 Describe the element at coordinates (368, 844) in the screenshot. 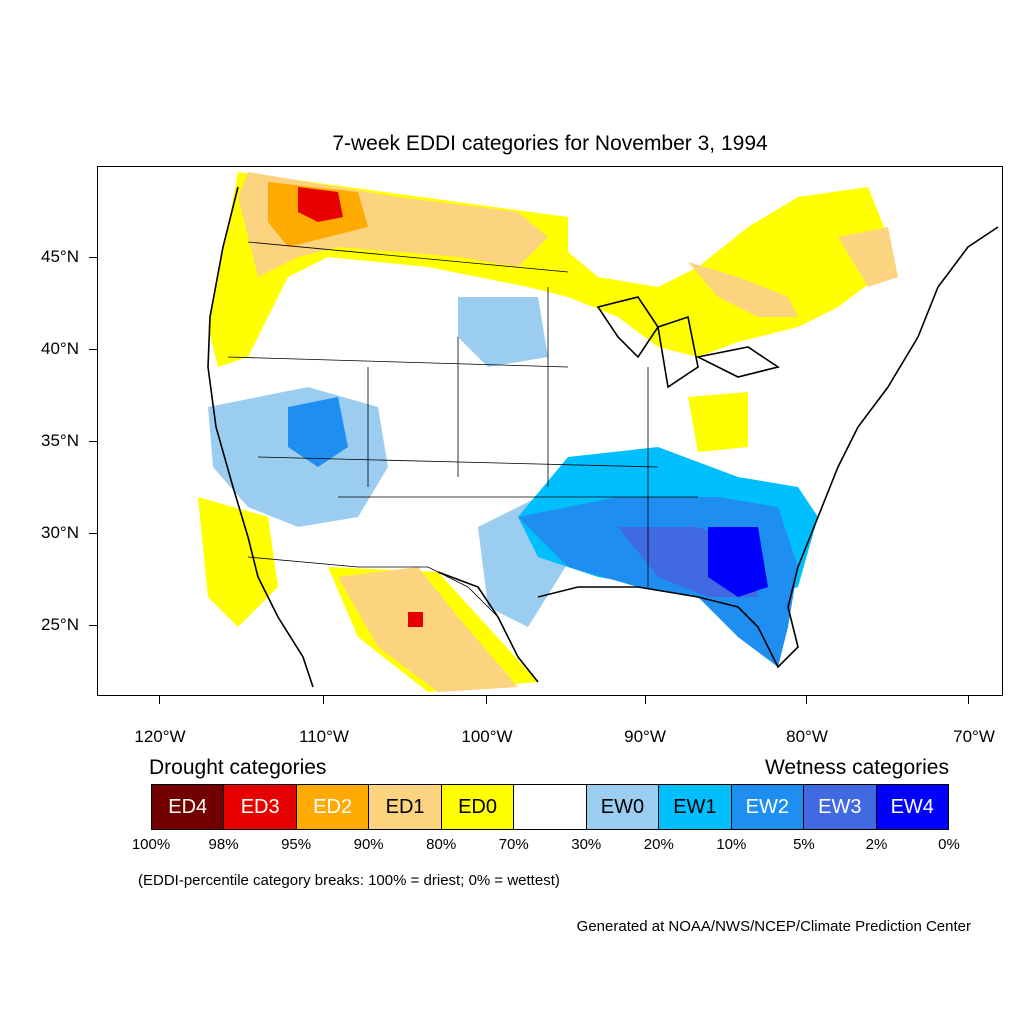

I see `legend-percent-label: 90%` at that location.